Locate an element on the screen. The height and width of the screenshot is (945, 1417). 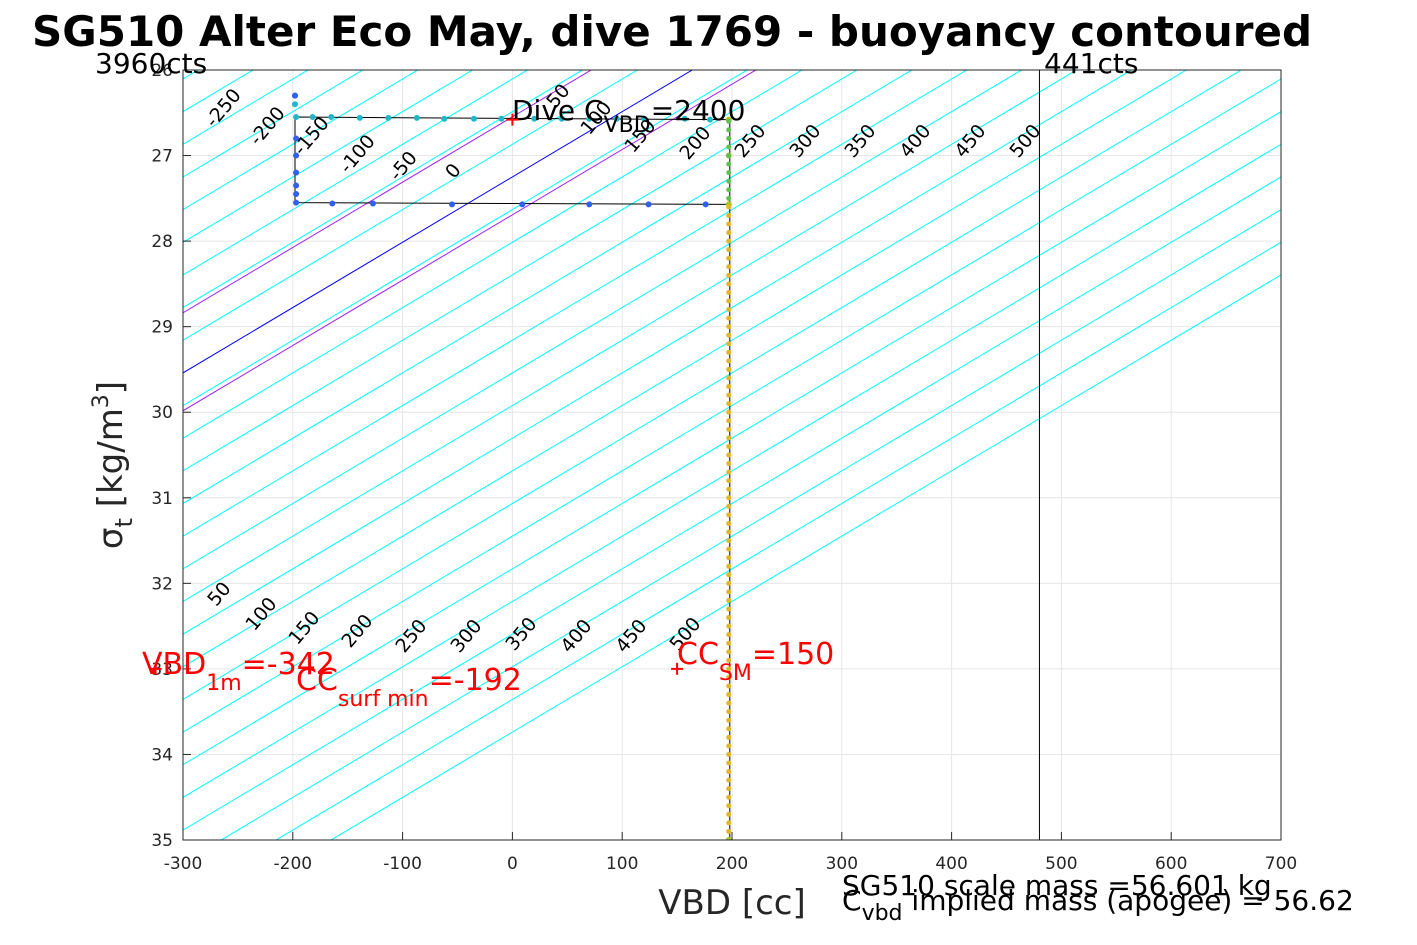
dive-cvbd-annotation: Dive CVBD=2400 is located at coordinates (628, 116).